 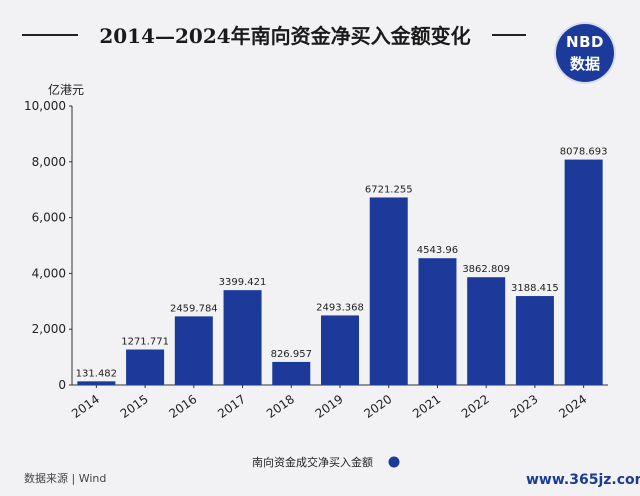 What do you see at coordinates (509, 35) in the screenshot?
I see `title-rule-right` at bounding box center [509, 35].